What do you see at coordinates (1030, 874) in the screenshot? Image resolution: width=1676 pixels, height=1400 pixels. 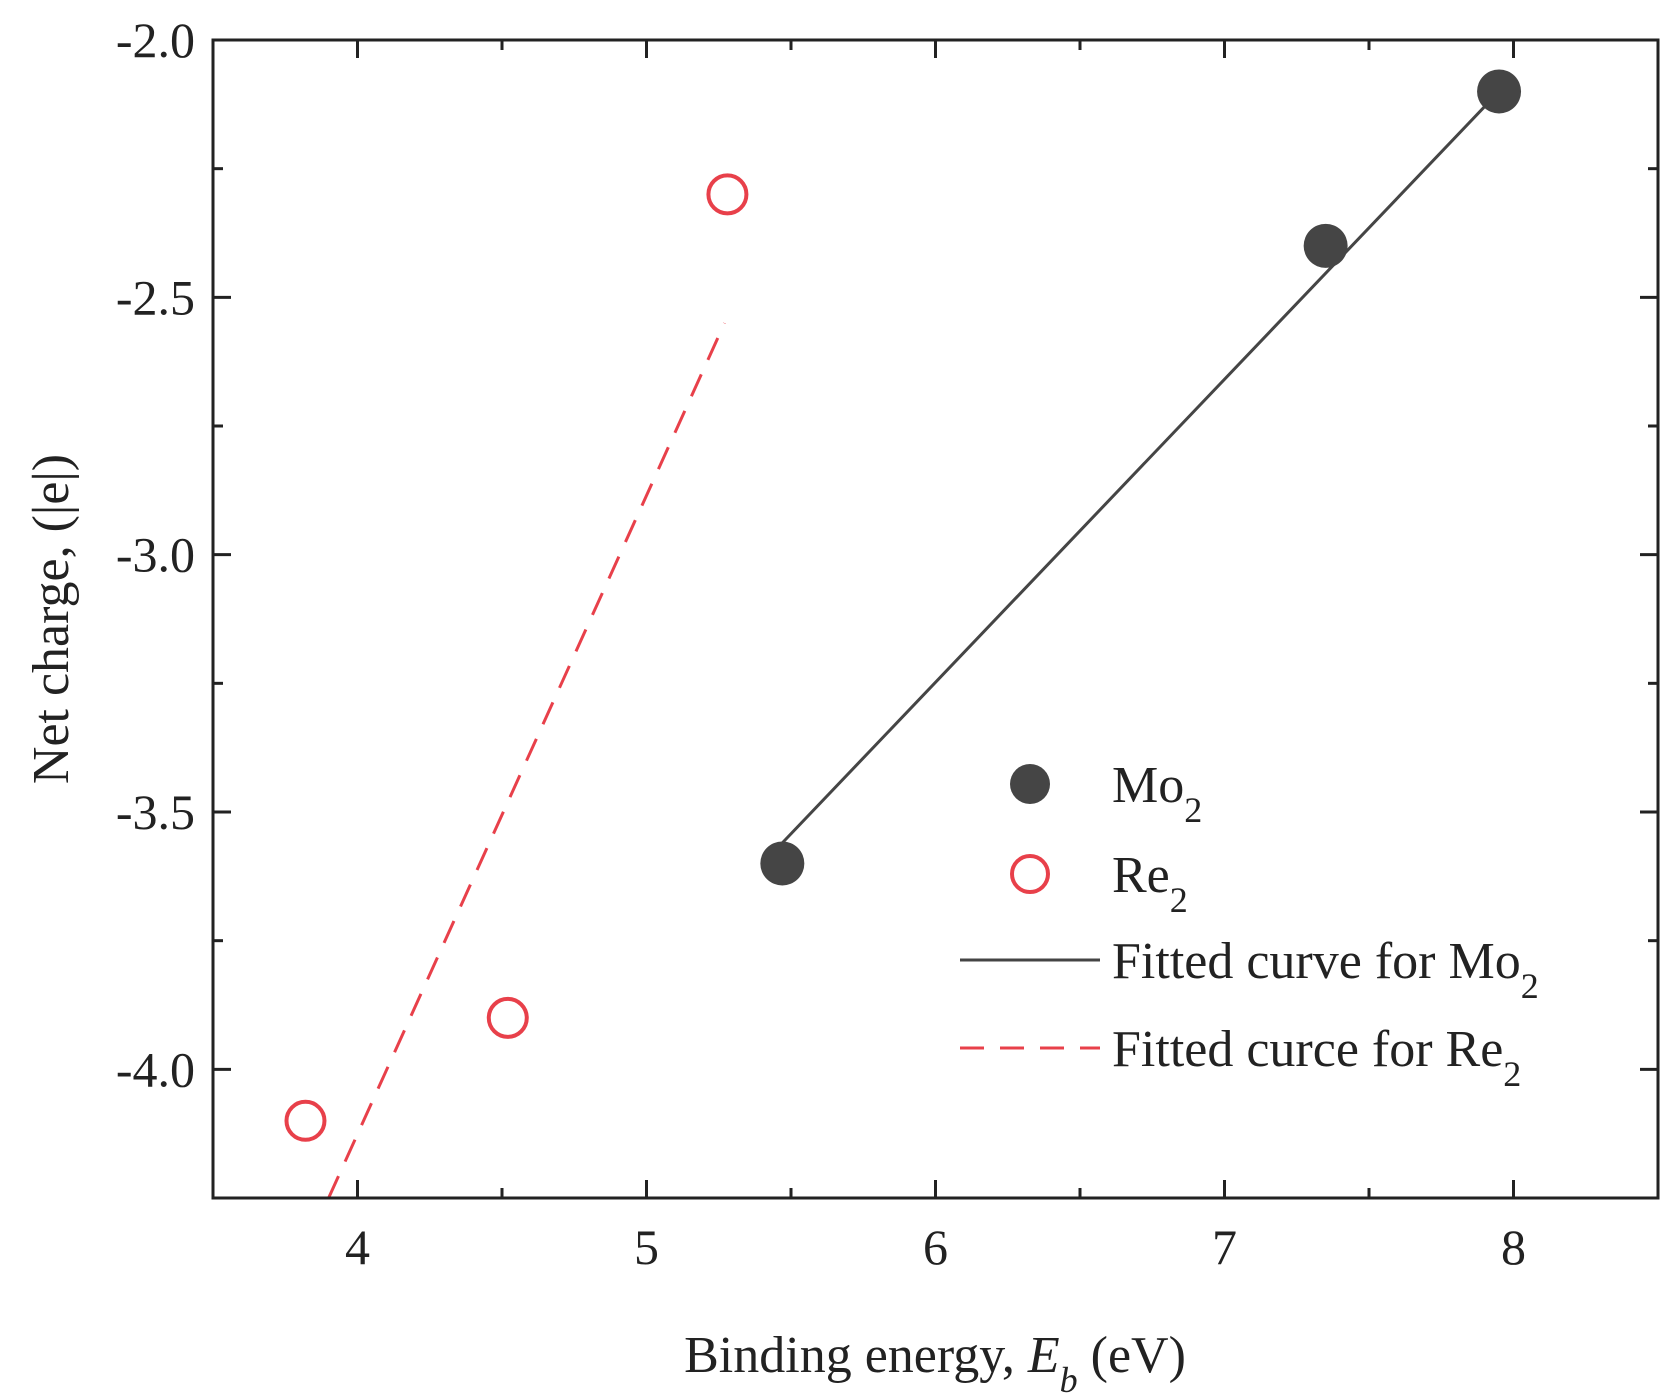 I see `legend-marker-re2` at bounding box center [1030, 874].